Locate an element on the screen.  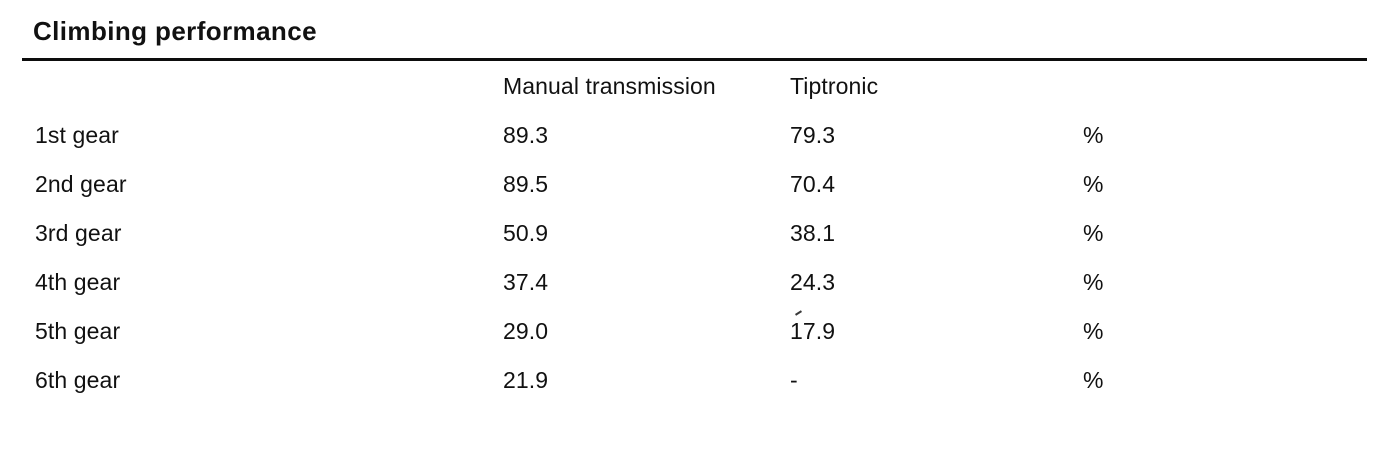
gear-label: 4th gear is located at coordinates (78, 282).